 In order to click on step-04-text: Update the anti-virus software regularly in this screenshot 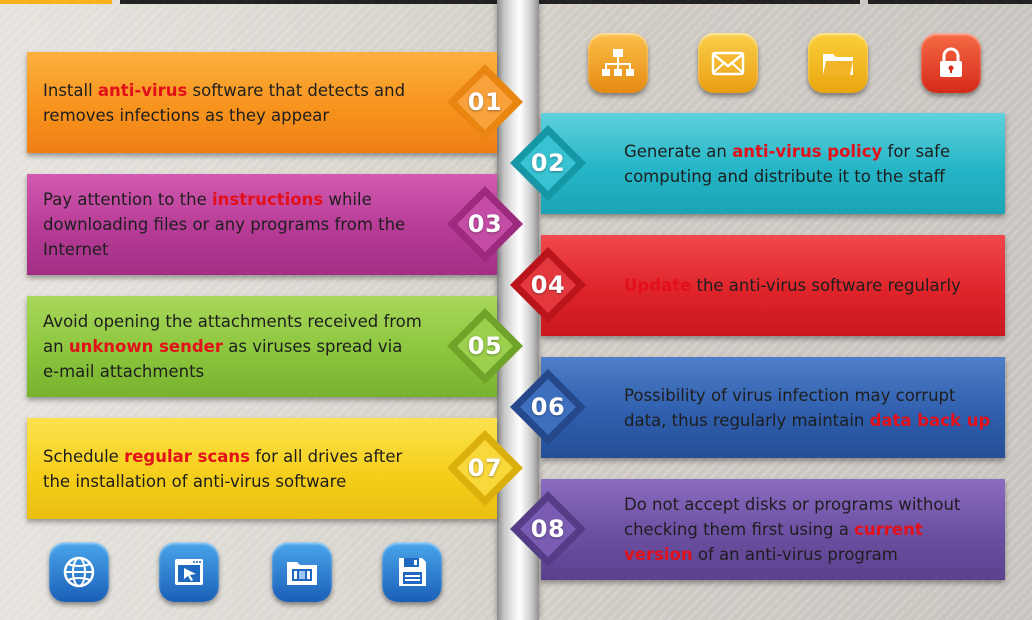, I will do `click(809, 285)`.